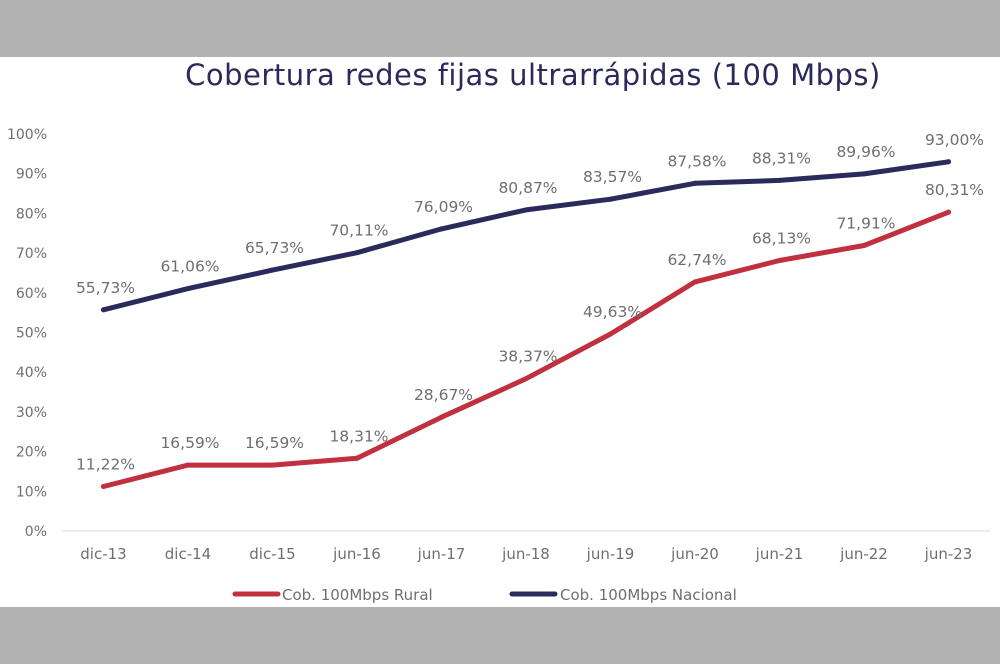 The width and height of the screenshot is (1000, 664). Describe the element at coordinates (696, 260) in the screenshot. I see `data-label: 62,74%` at that location.